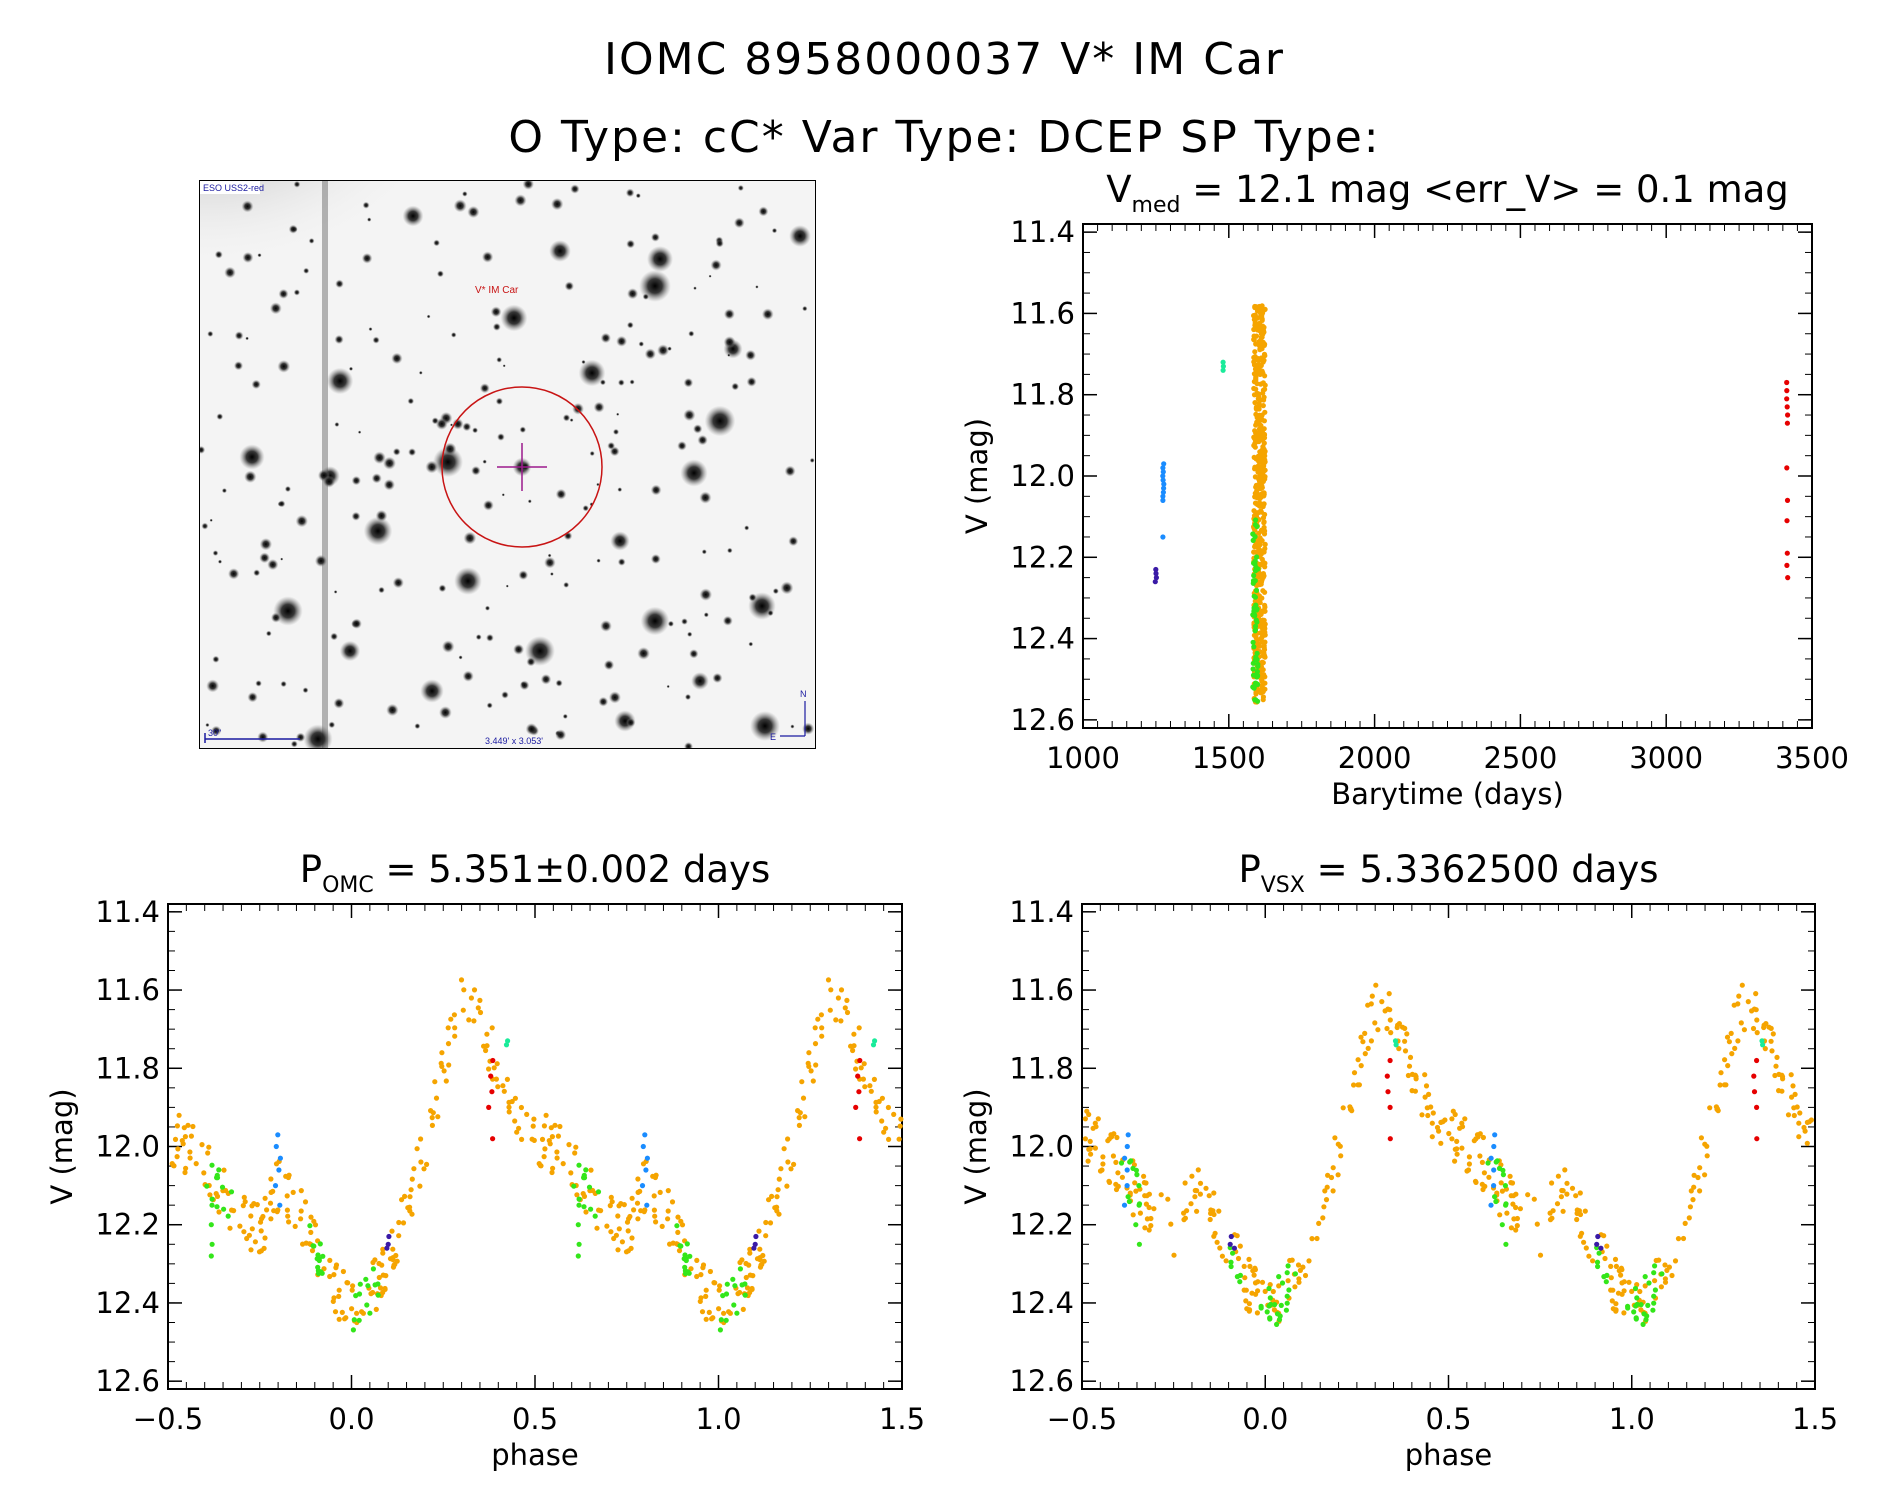  I want to click on survey-label: ESO USS2-red, so click(233, 188).